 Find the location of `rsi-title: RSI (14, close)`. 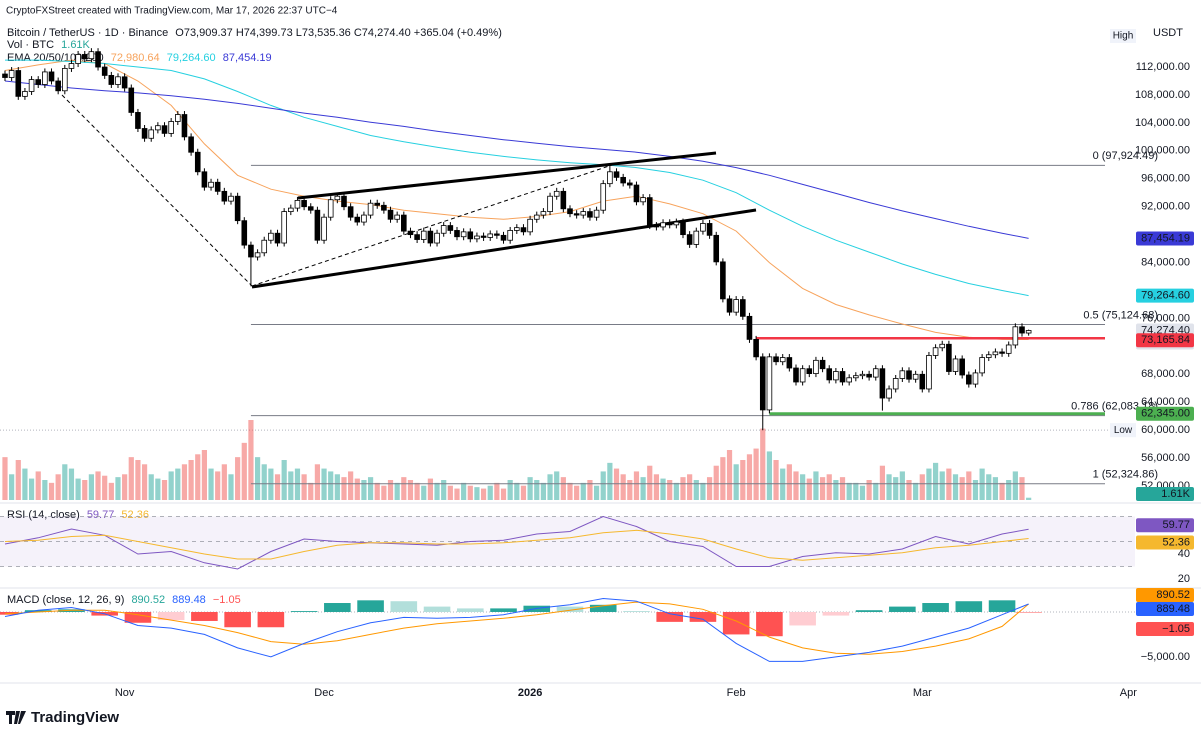

rsi-title: RSI (14, close) is located at coordinates (43, 515).